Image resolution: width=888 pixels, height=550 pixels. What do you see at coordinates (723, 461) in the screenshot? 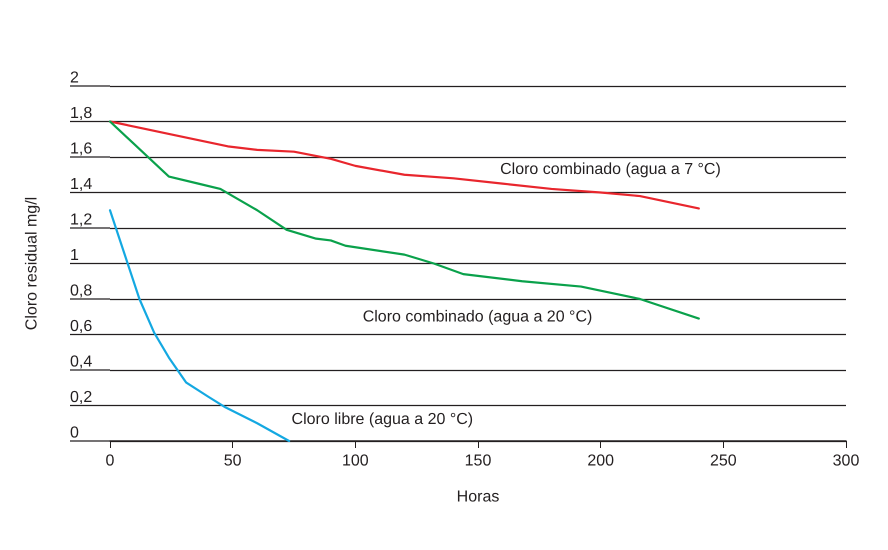
I see `x-tick-label: 250` at bounding box center [723, 461].